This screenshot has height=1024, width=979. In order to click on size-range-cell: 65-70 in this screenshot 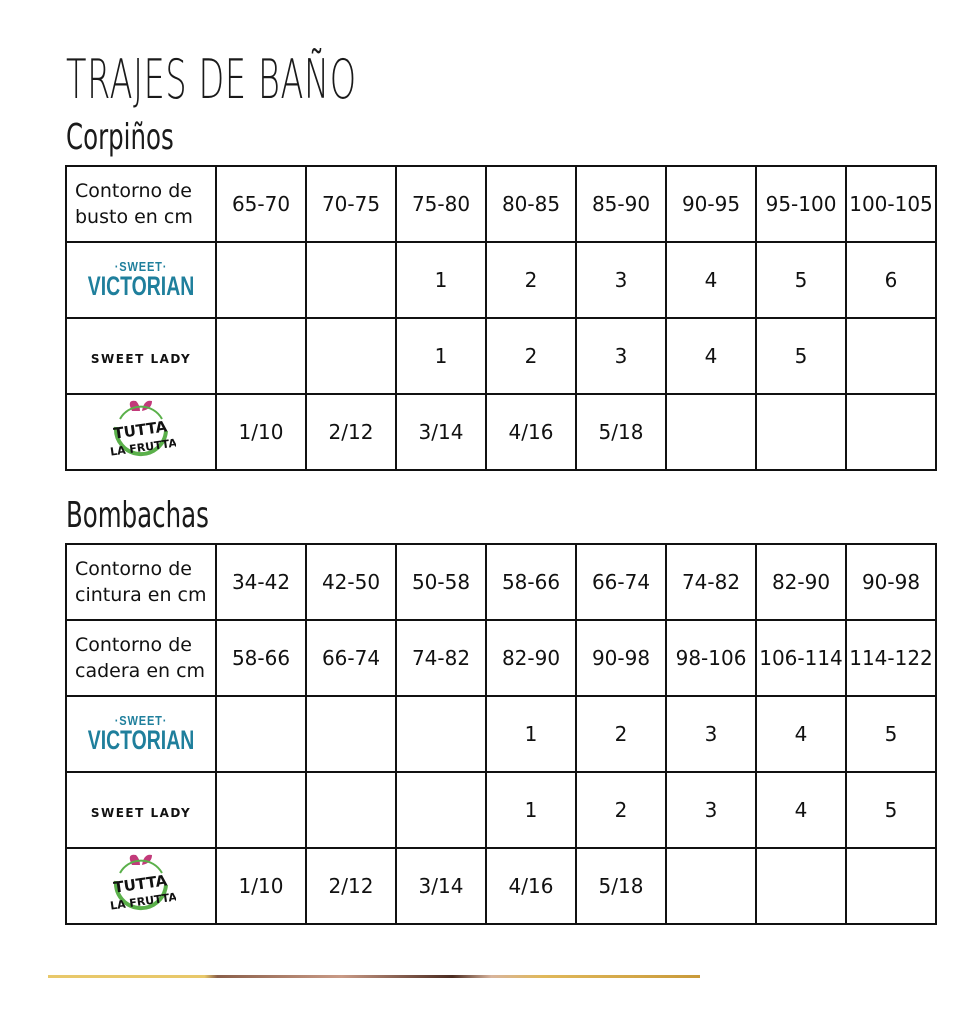, I will do `click(261, 204)`.